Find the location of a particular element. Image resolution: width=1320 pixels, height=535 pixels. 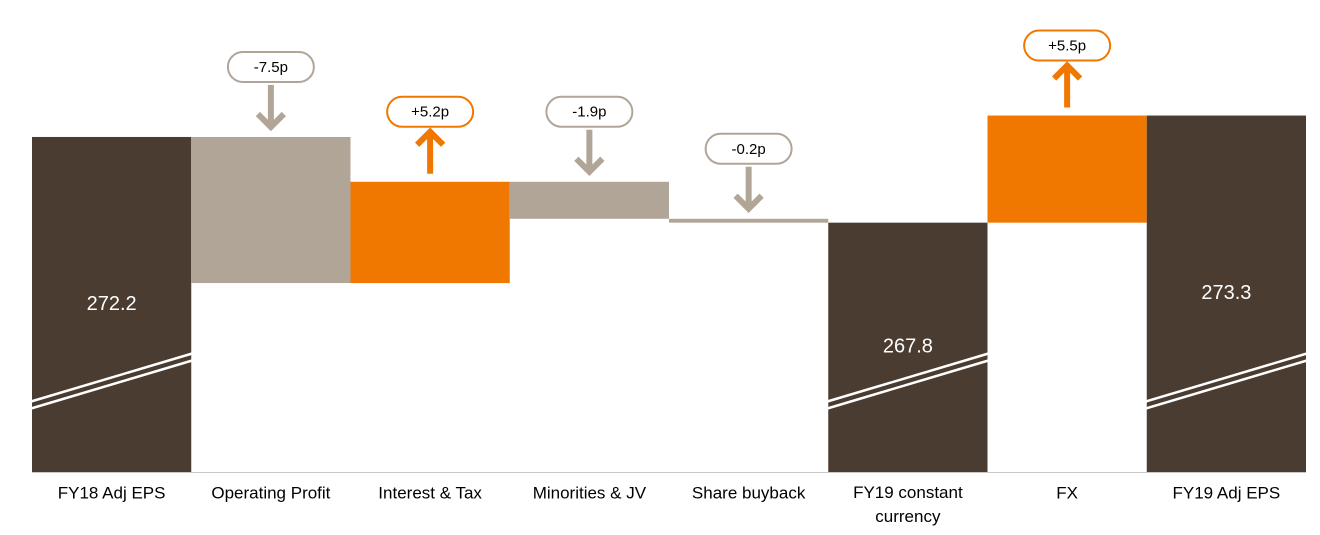

value-label: +5.5p is located at coordinates (1067, 46).